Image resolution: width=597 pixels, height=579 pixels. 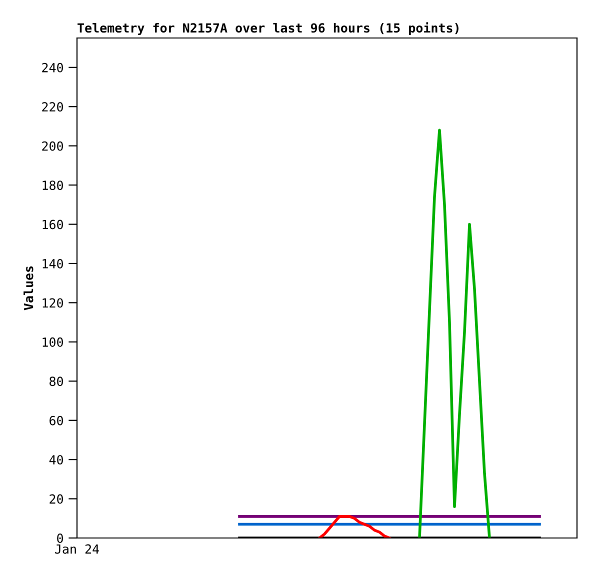 I want to click on y-tick-label: 240, so click(x=52, y=67).